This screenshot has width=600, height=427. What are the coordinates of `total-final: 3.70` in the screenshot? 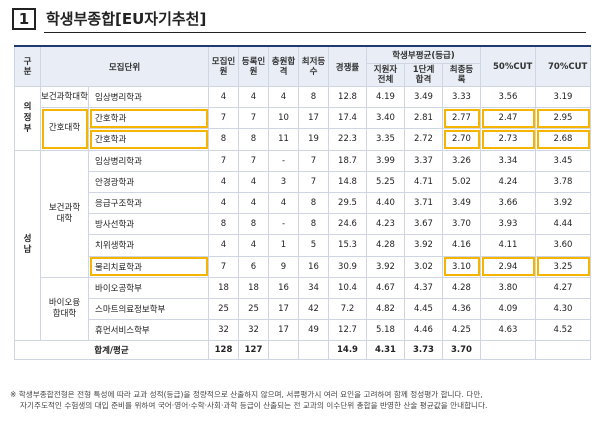 It's located at (461, 350).